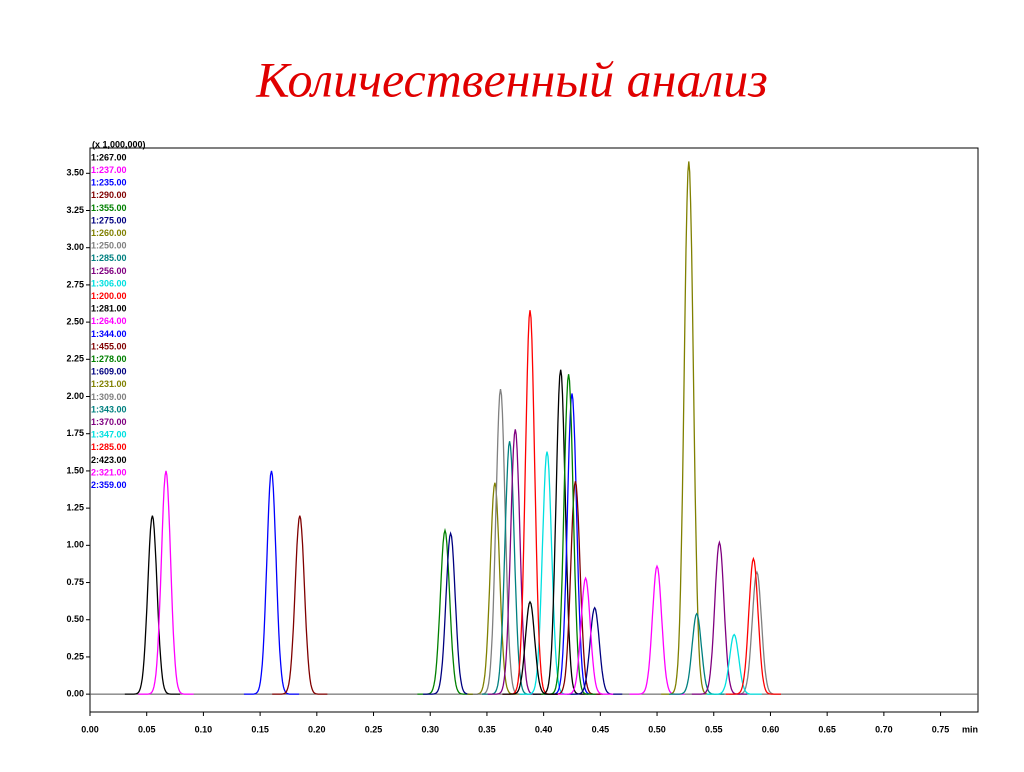 This screenshot has width=1024, height=772. What do you see at coordinates (75, 582) in the screenshot?
I see `y-tick-label: 0.75` at bounding box center [75, 582].